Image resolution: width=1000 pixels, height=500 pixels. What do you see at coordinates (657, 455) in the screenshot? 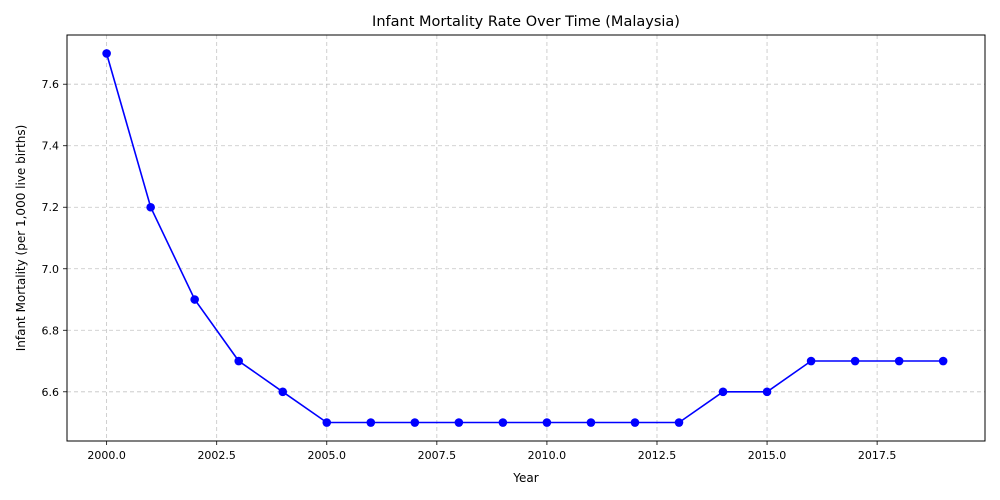
I see `x-tick-label: 2012.5` at bounding box center [657, 455].